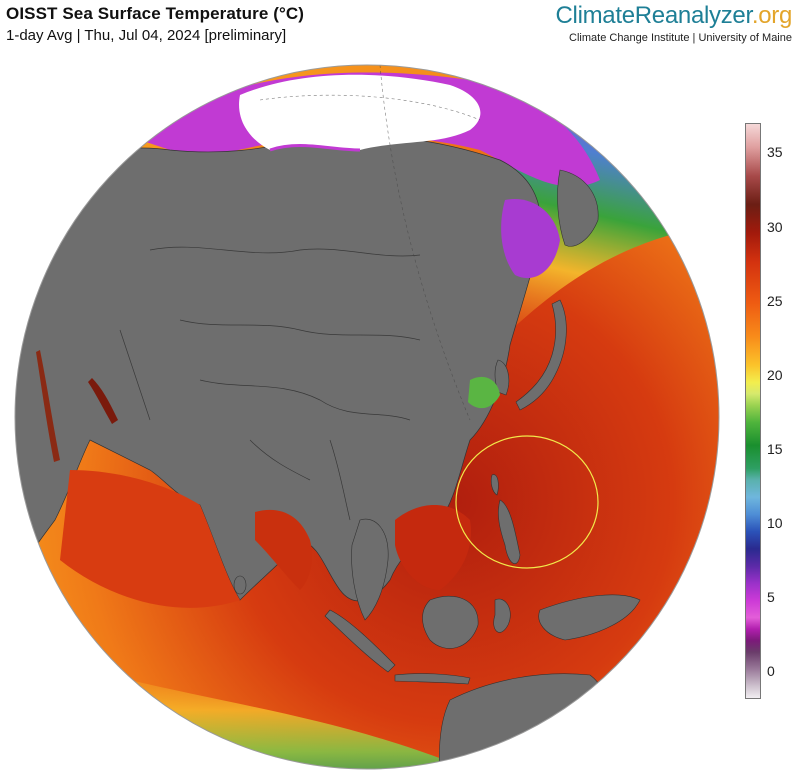  What do you see at coordinates (370, 569) in the screenshot?
I see `indochina-peninsula` at bounding box center [370, 569].